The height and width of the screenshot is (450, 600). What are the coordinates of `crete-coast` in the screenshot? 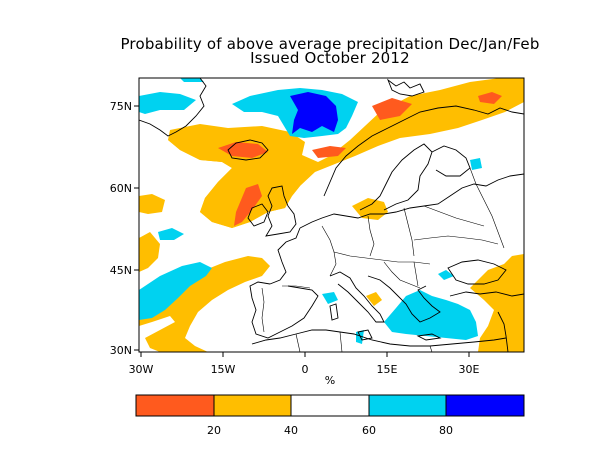 It's located at (429, 337).